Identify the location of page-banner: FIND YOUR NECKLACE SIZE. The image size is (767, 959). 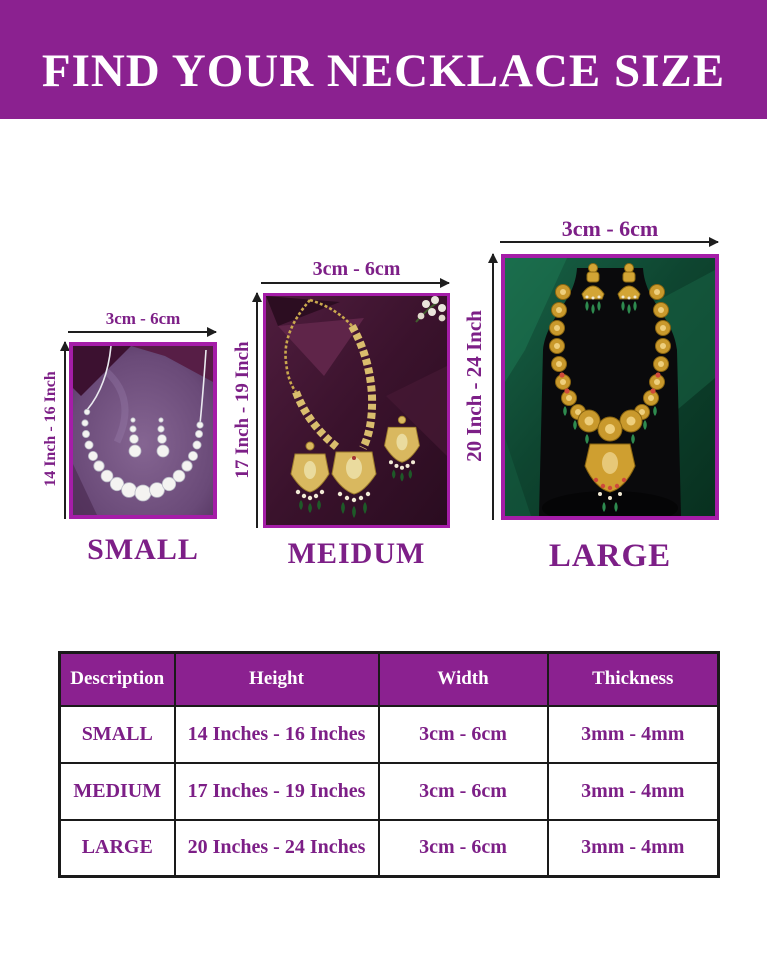
(383, 59).